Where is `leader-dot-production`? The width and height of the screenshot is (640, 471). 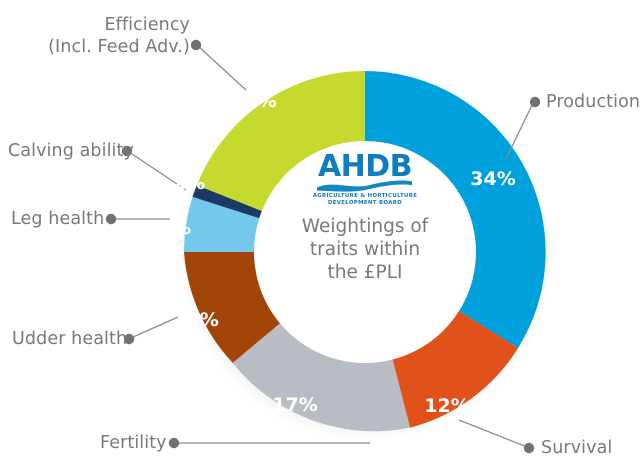 leader-dot-production is located at coordinates (535, 102).